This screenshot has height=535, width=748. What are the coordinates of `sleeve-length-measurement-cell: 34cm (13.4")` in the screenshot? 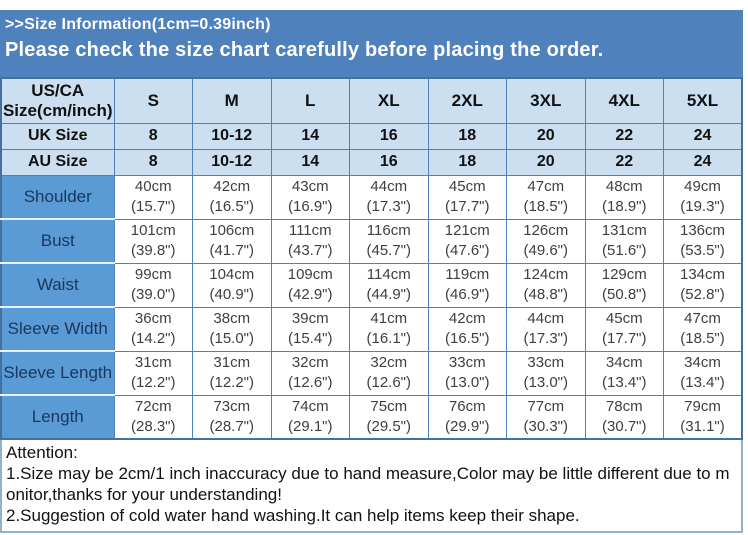 It's located at (703, 373).